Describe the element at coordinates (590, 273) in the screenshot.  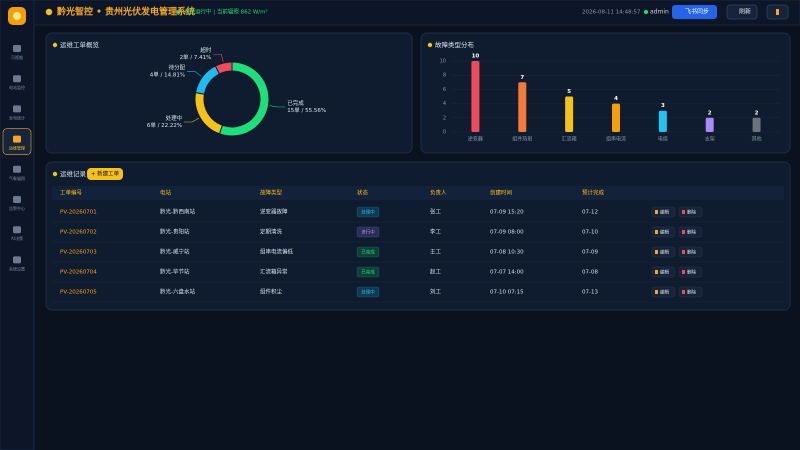
I see `table-cell: 07-08` at that location.